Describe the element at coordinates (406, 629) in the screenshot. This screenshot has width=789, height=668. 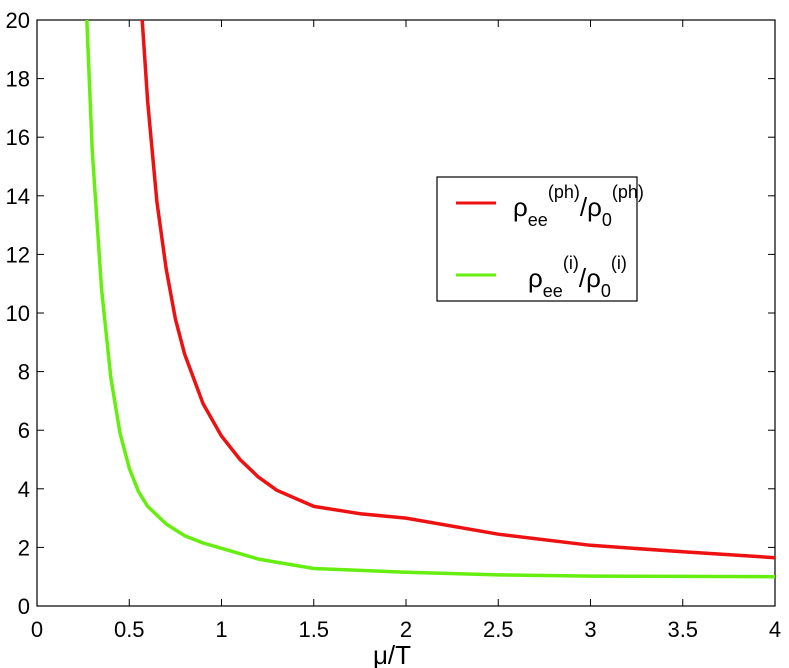
I see `x-tick-label: 2` at that location.